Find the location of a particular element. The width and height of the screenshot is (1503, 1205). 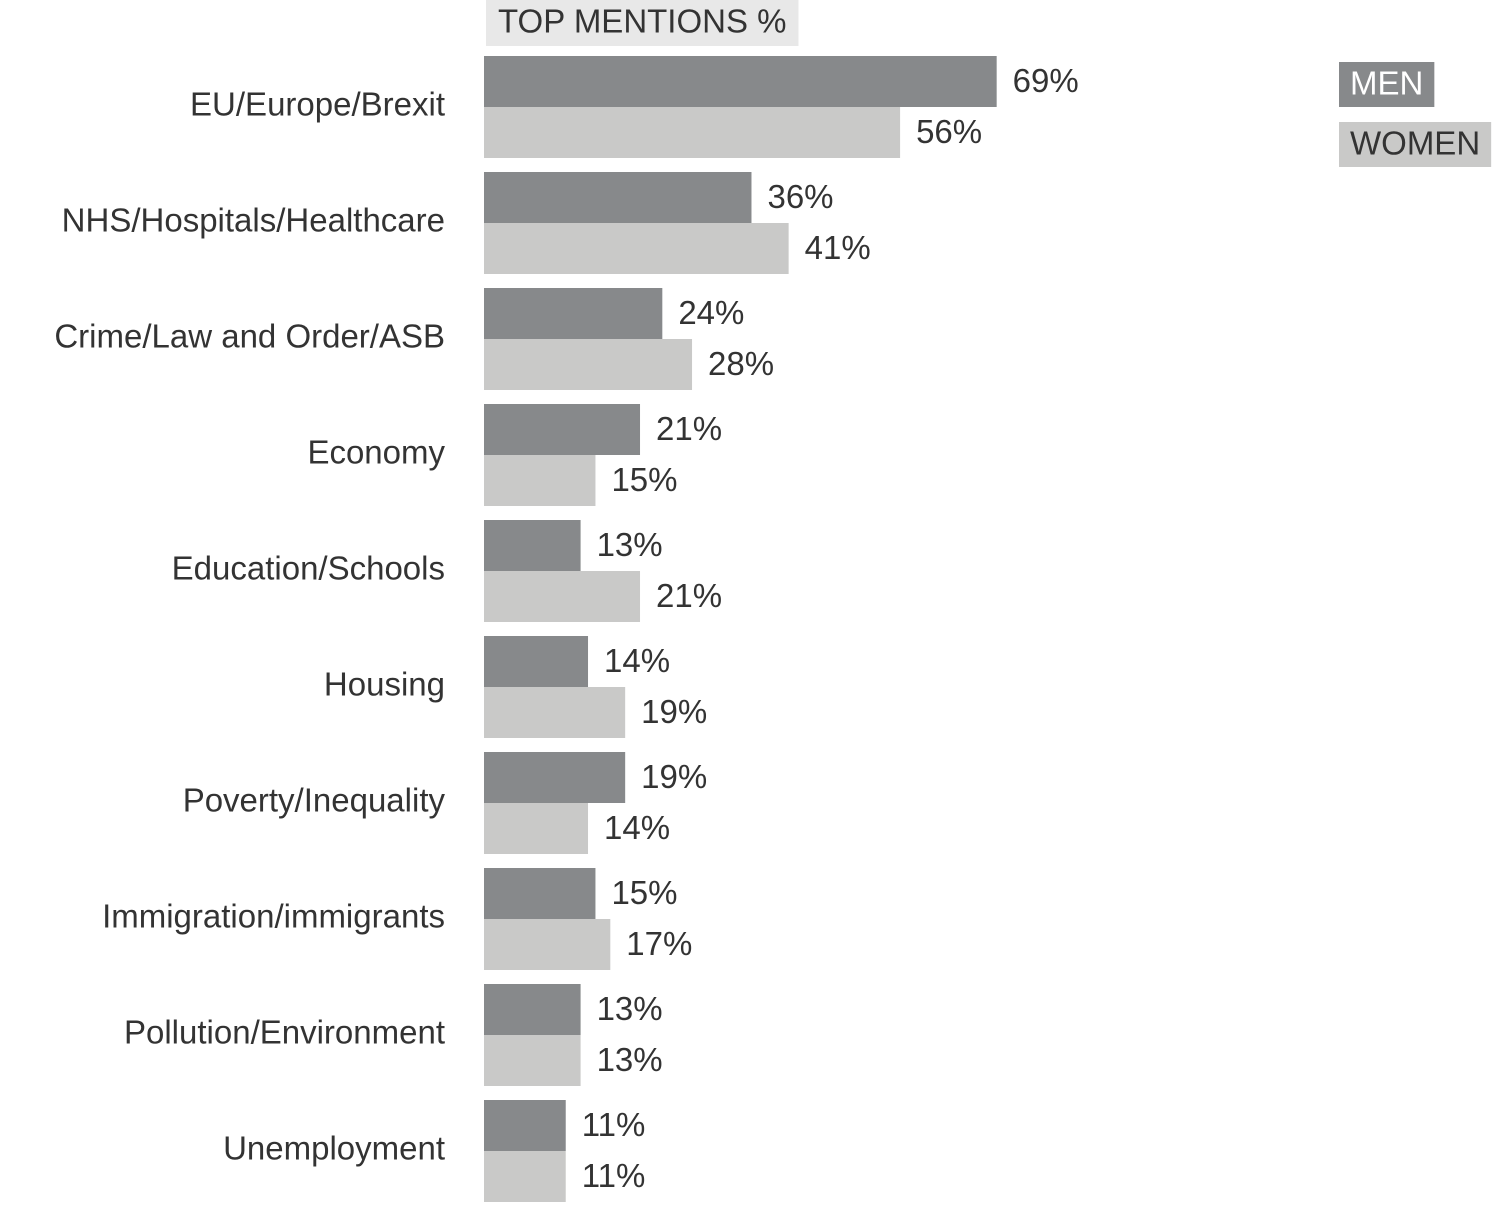

value-label: 69% is located at coordinates (1046, 80).